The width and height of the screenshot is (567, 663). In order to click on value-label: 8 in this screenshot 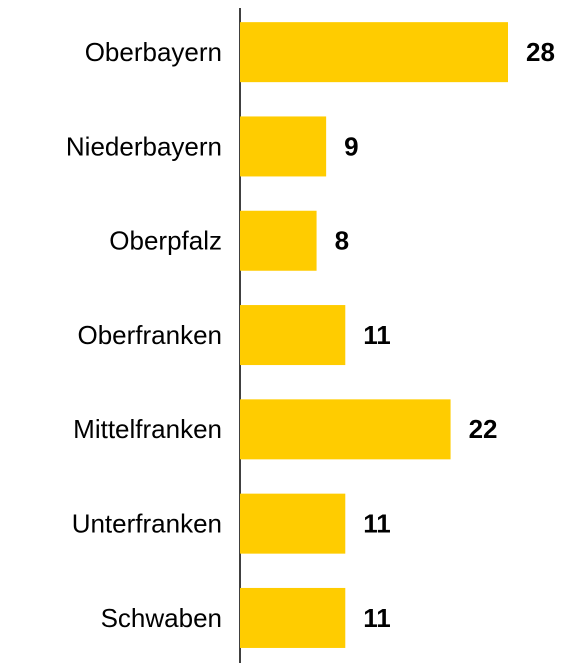, I will do `click(342, 241)`.